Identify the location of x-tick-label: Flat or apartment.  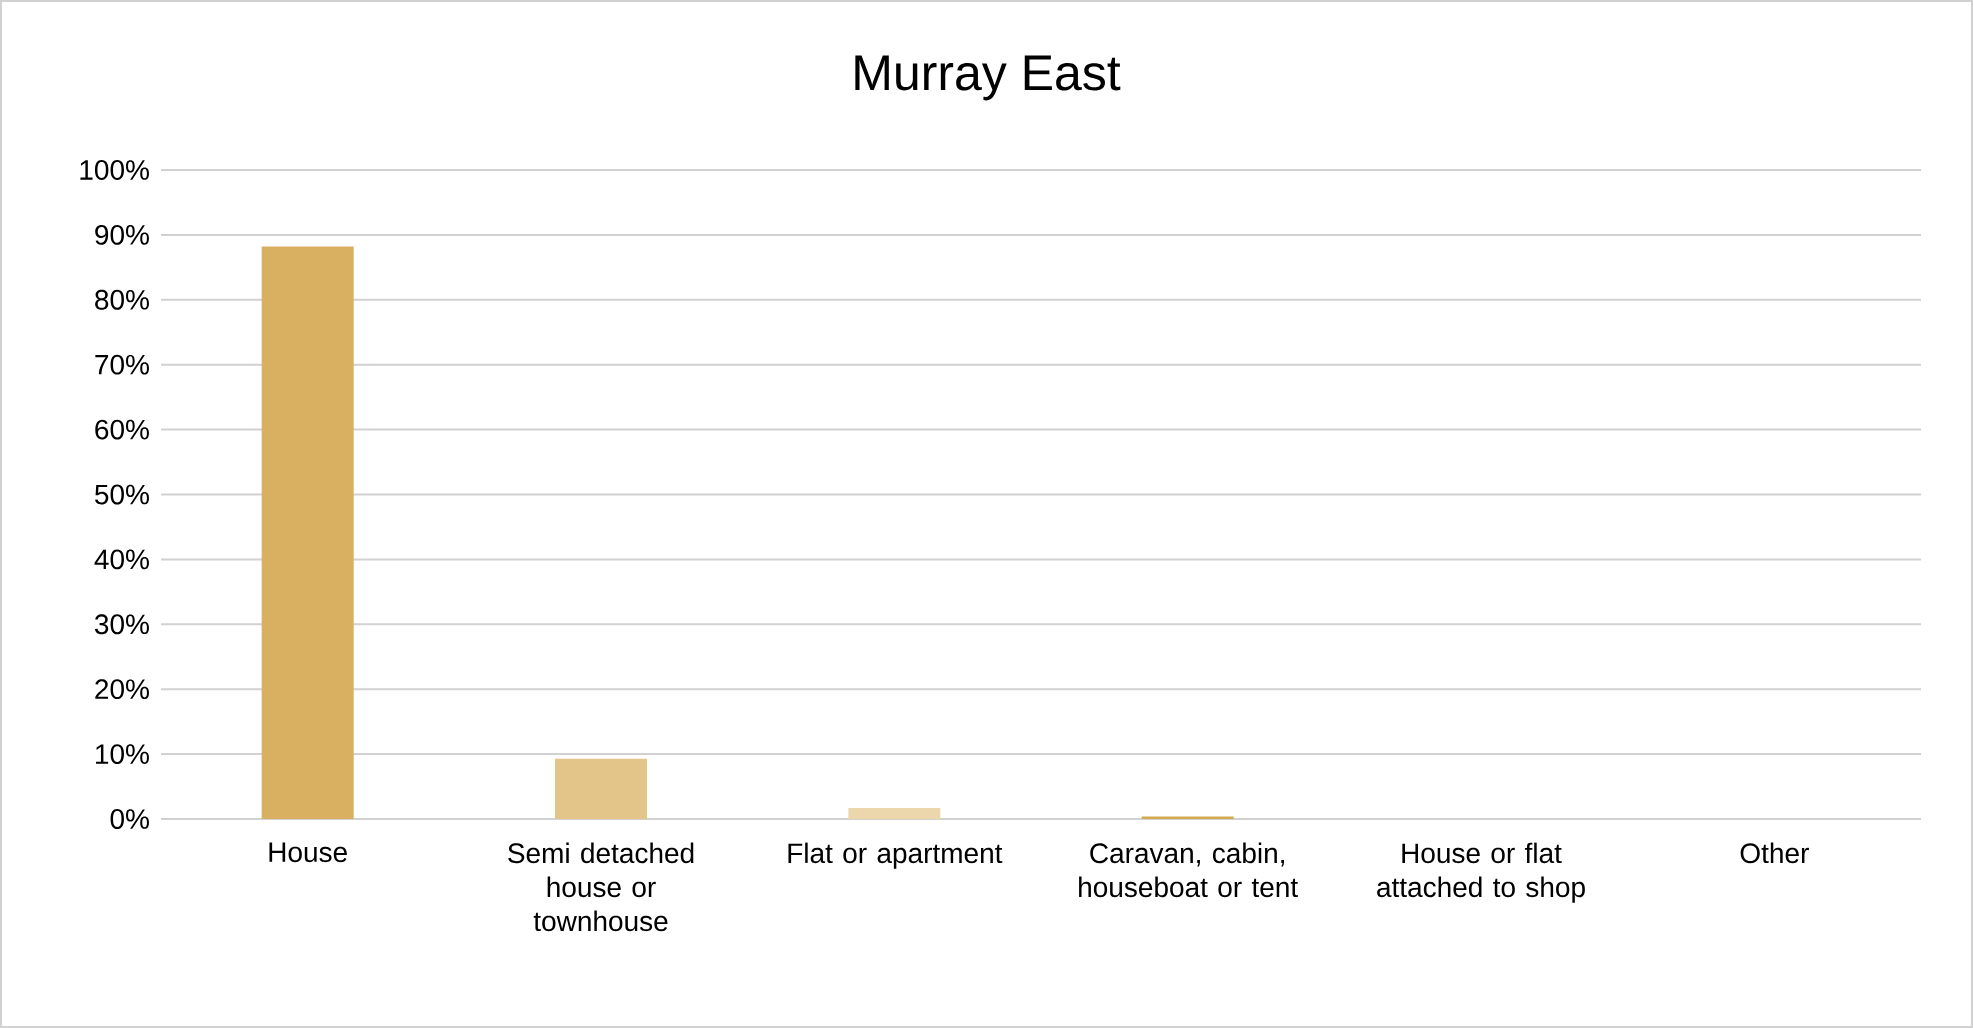
(895, 855).